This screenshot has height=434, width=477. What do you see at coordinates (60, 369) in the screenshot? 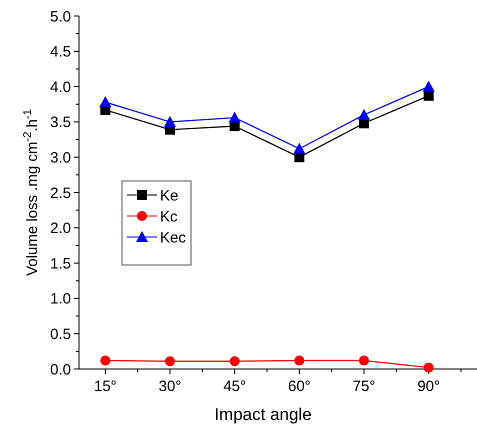
I see `y-tick-label: 0.0` at bounding box center [60, 369].